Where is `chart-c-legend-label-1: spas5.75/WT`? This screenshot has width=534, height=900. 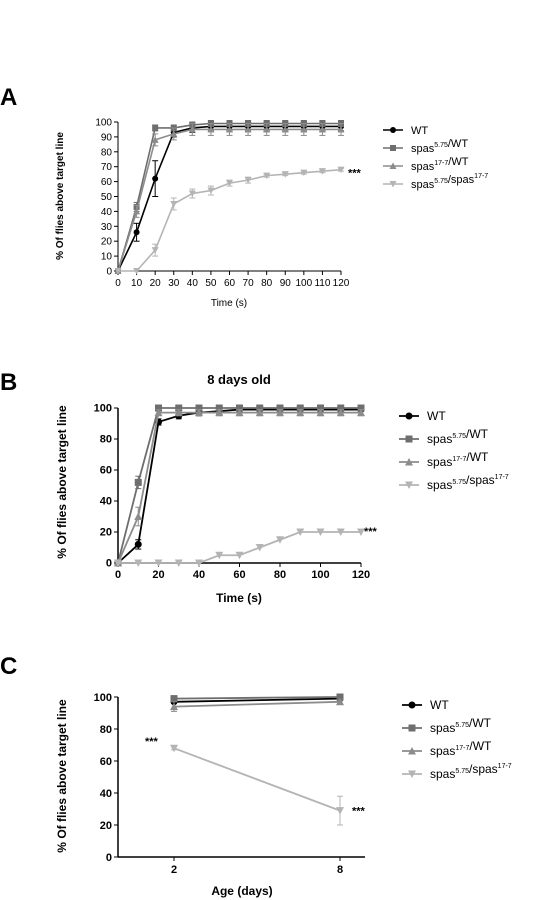 chart-c-legend-label-1: spas5.75/WT is located at coordinates (461, 725).